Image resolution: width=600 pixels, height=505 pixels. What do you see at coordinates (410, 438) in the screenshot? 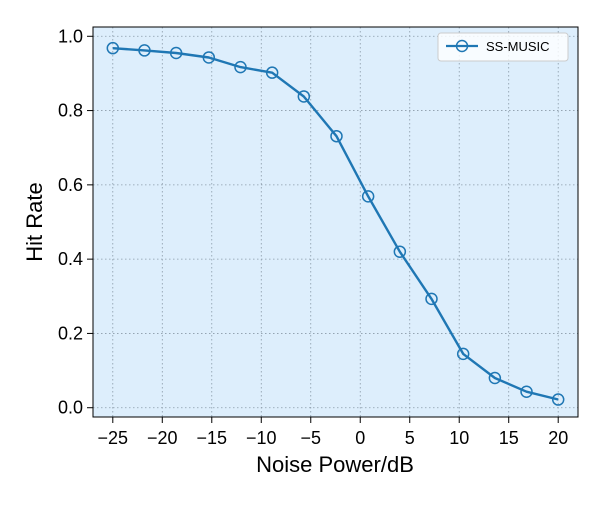
I see `x-tick-label: 5` at bounding box center [410, 438].